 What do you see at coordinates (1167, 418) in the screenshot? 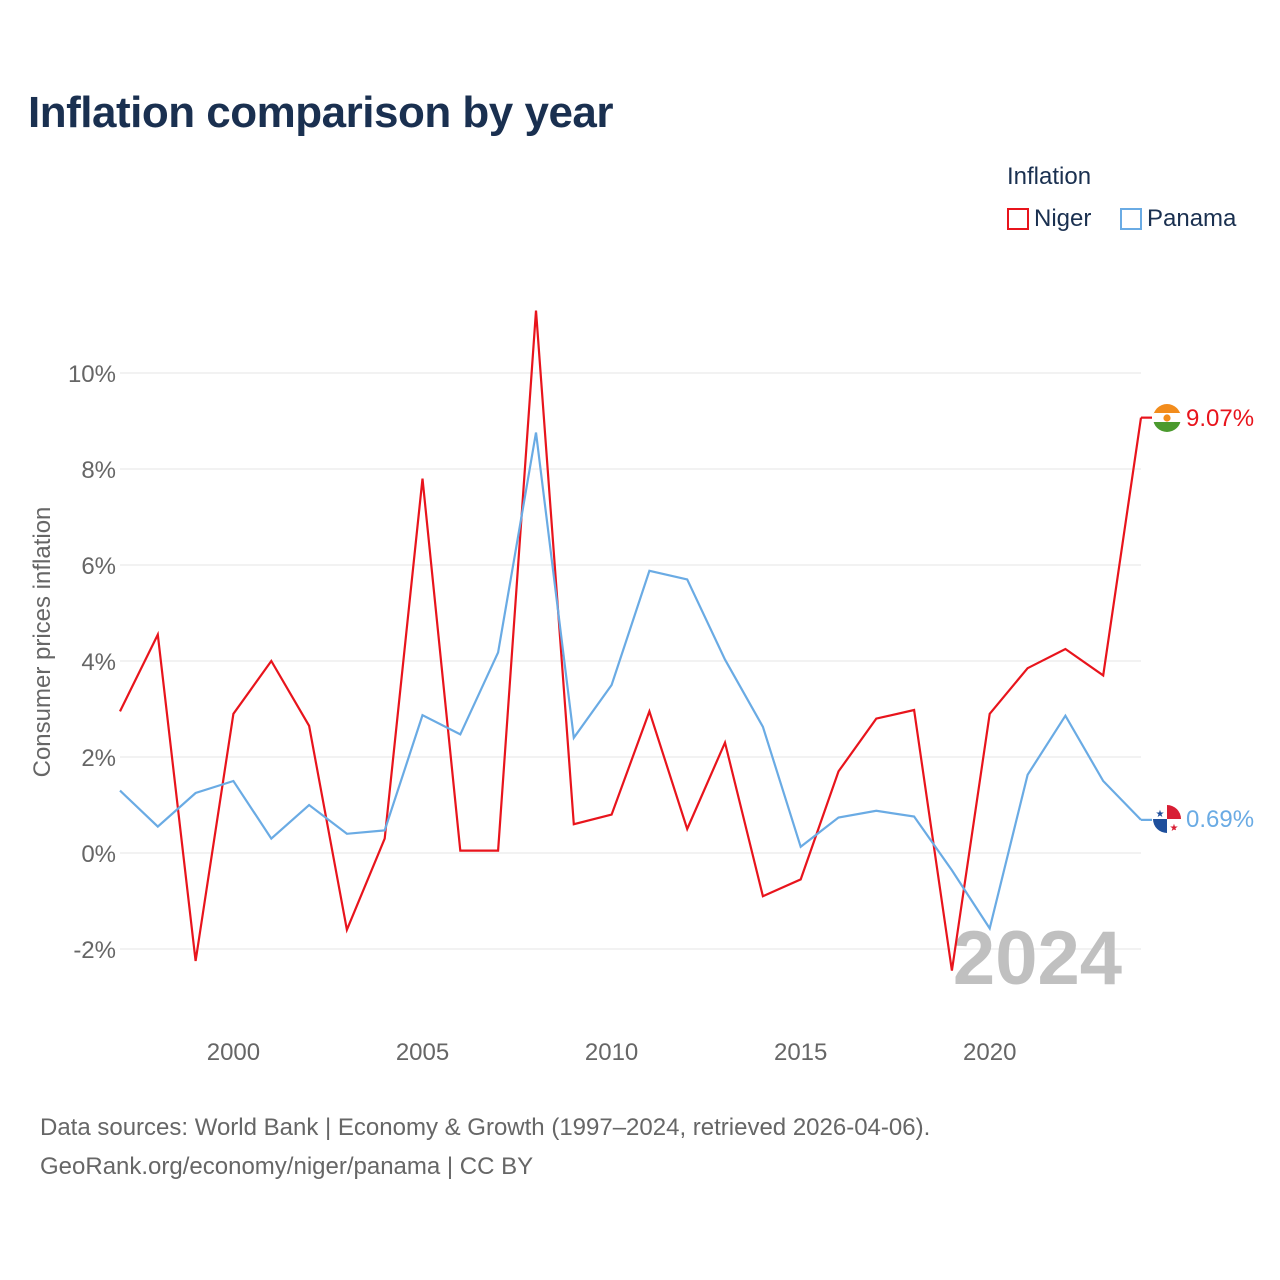
I see `niger-flag-icon` at bounding box center [1167, 418].